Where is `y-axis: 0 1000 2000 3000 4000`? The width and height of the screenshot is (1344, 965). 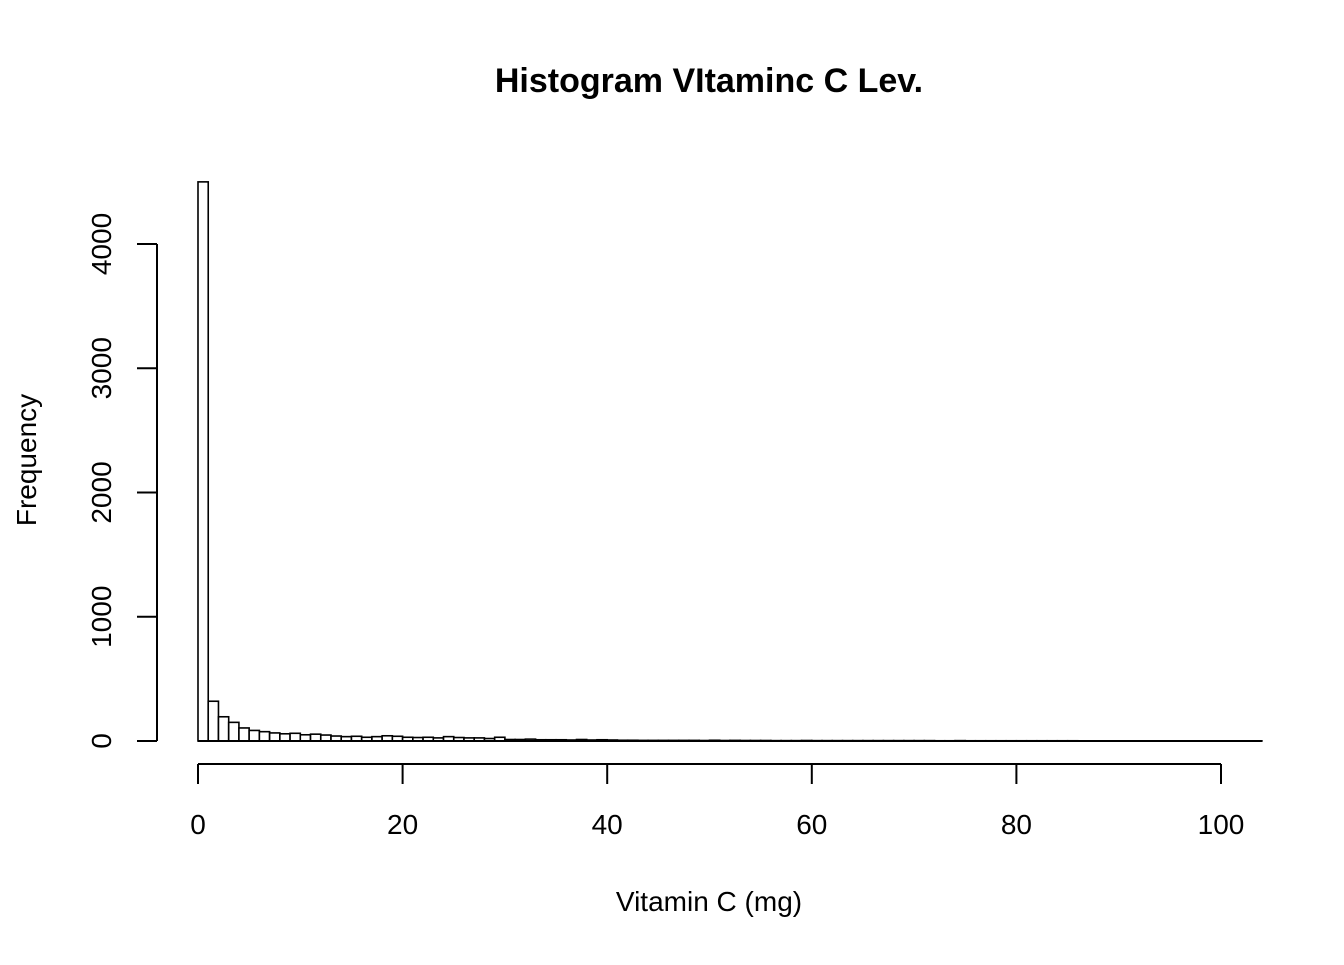 y-axis: 0 1000 2000 3000 4000 is located at coordinates (121, 481).